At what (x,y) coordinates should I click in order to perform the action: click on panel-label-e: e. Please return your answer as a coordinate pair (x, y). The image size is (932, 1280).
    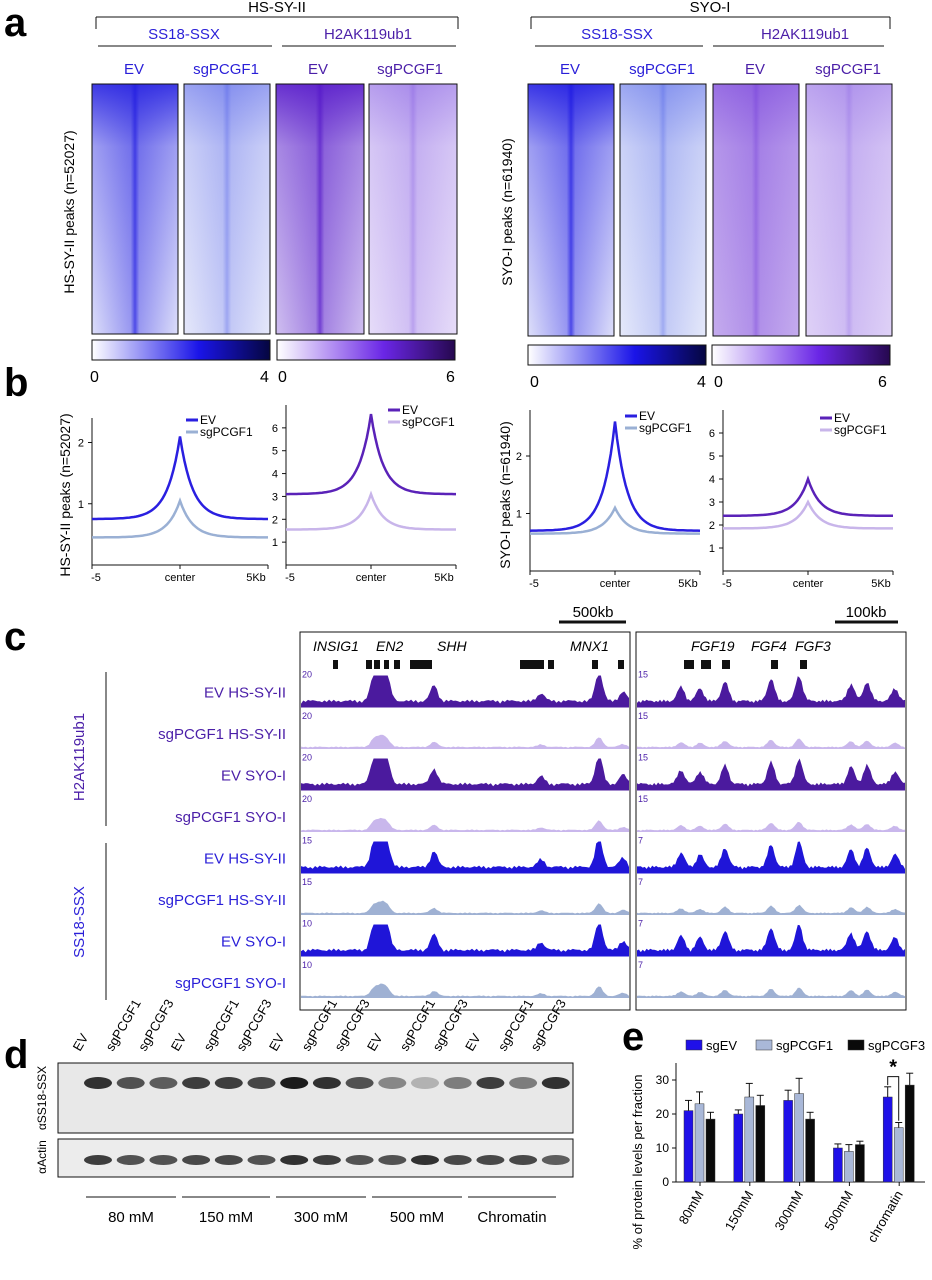
    Looking at the image, I should click on (633, 1037).